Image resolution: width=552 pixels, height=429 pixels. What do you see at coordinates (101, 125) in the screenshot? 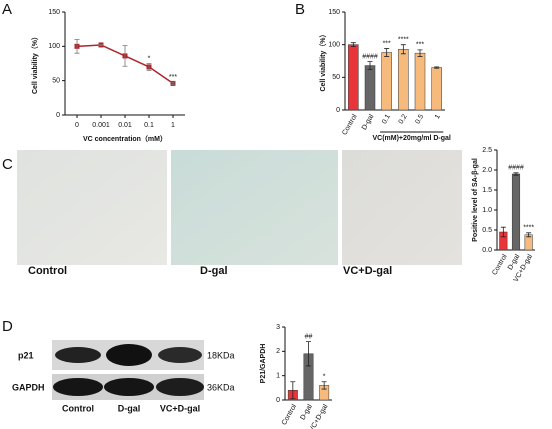
I see `x-tick-label: 0.001` at bounding box center [101, 125].